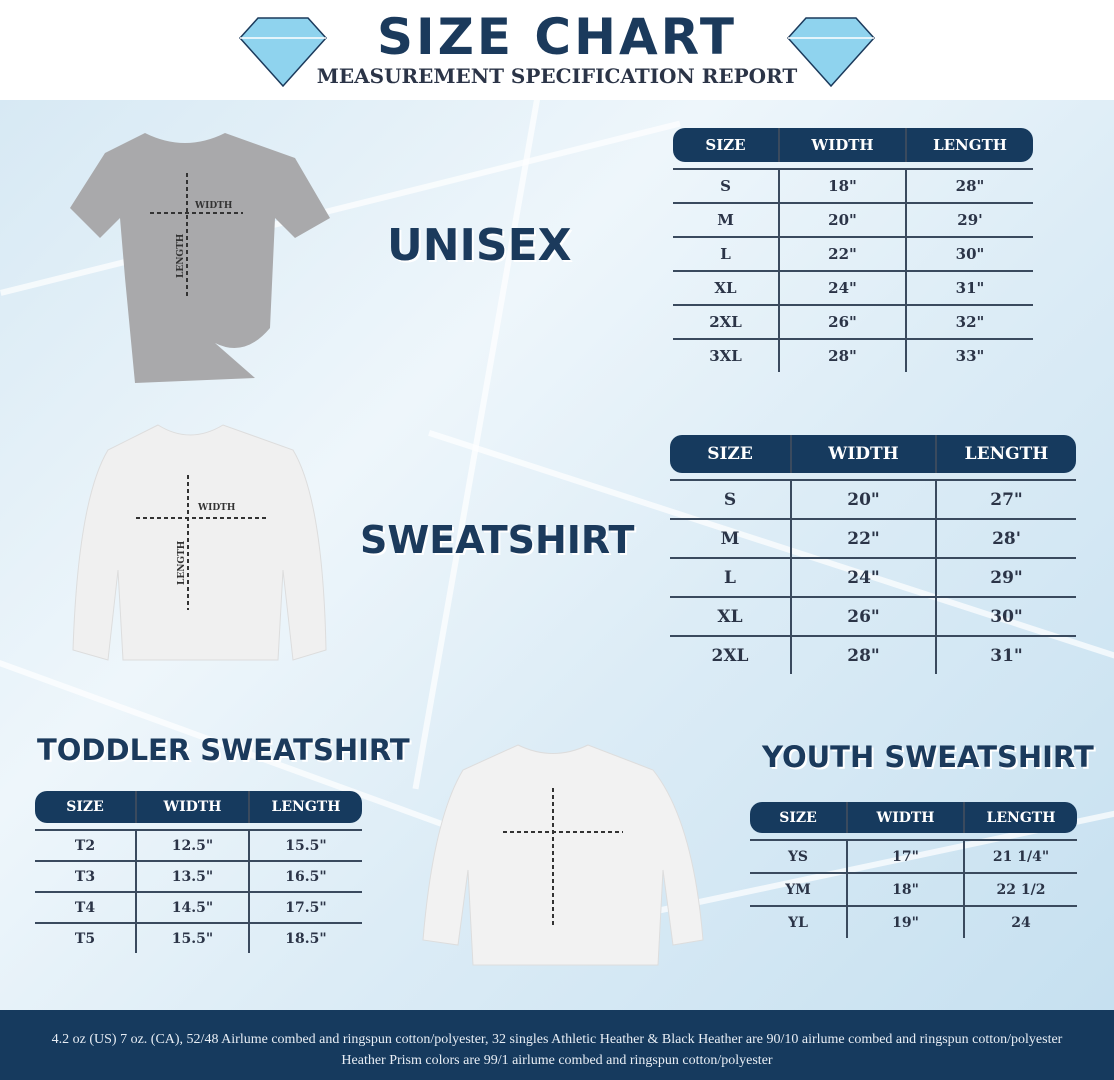  Describe the element at coordinates (557, 76) in the screenshot. I see `page-subtitle: MEASUREMENT SPECIFICATION REPORT` at that location.